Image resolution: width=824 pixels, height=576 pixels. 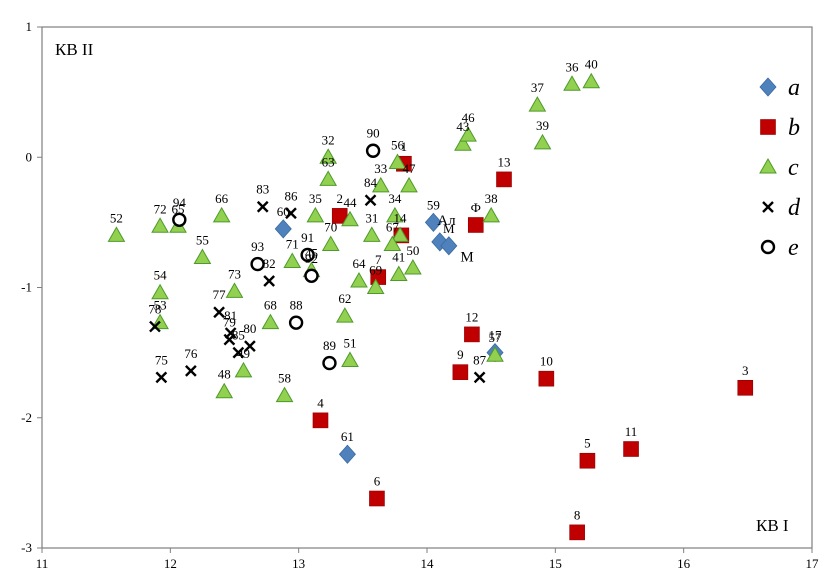 I want to click on point-label: 69, so click(x=375, y=270).